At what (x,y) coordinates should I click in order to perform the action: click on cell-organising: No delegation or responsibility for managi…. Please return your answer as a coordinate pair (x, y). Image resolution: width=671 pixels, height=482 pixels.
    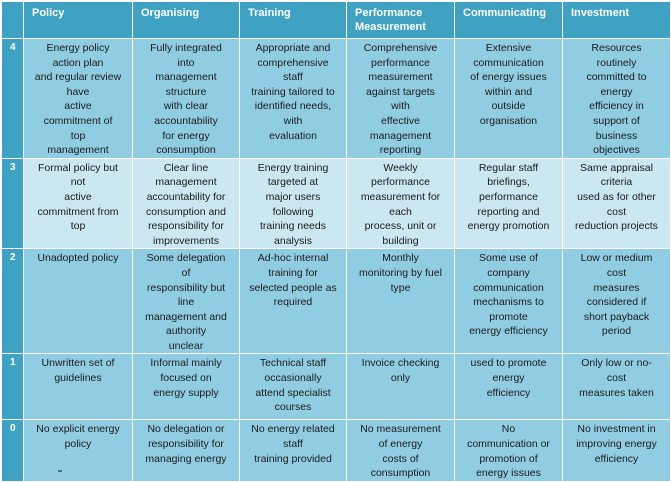
    Looking at the image, I should click on (186, 450).